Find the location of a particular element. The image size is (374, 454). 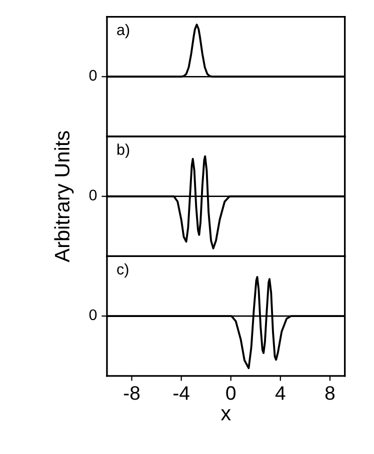

annotation: c) is located at coordinates (122, 270).